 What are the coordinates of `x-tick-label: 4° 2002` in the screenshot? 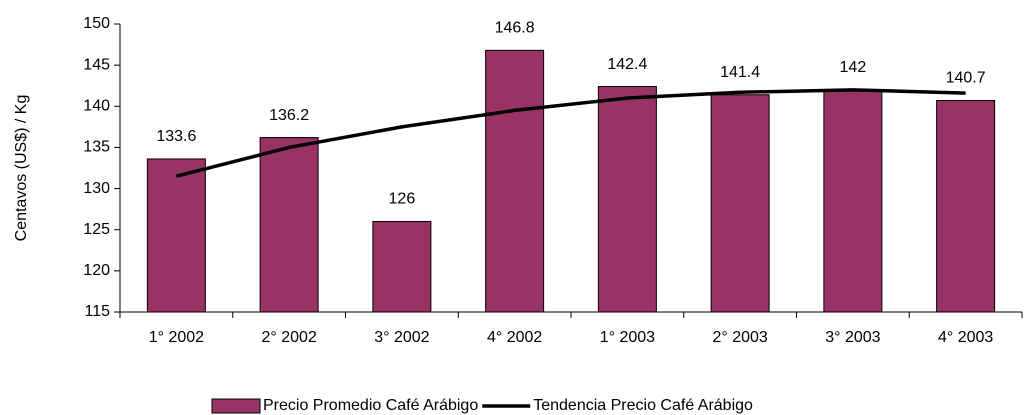 It's located at (514, 337).